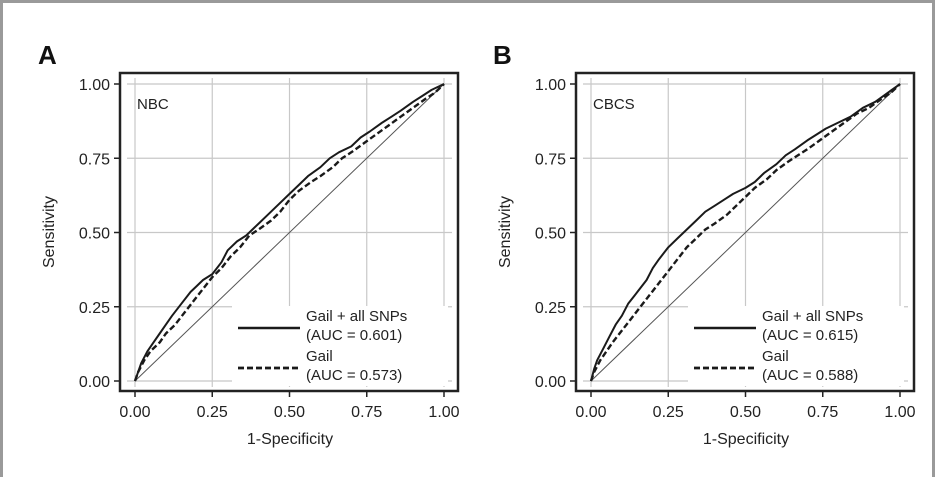 The height and width of the screenshot is (480, 935). What do you see at coordinates (47, 55) in the screenshot?
I see `panel-letter: A` at bounding box center [47, 55].